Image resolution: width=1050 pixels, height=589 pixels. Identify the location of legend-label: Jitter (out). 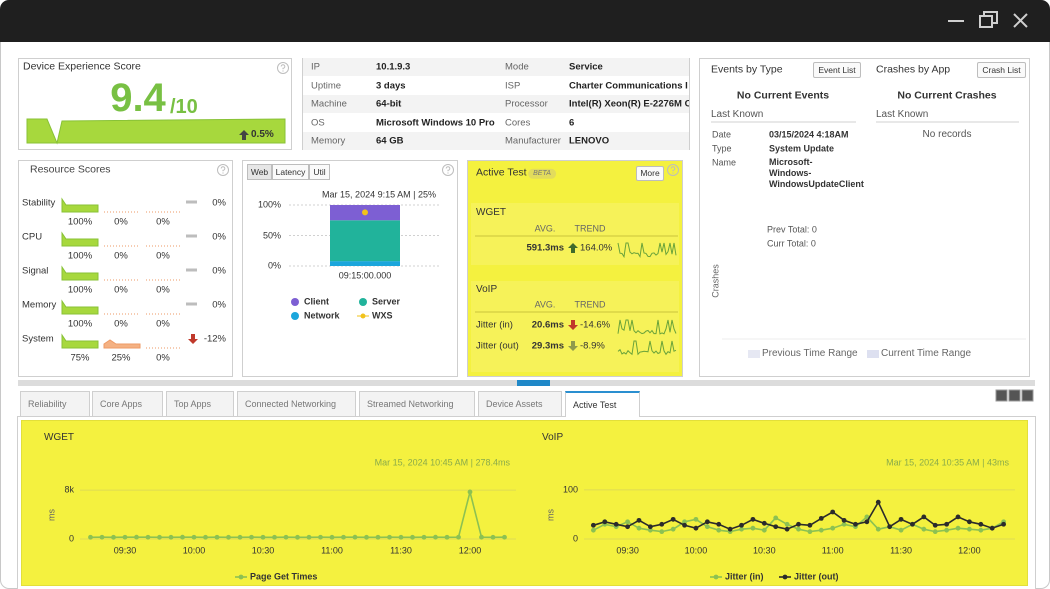
(816, 576).